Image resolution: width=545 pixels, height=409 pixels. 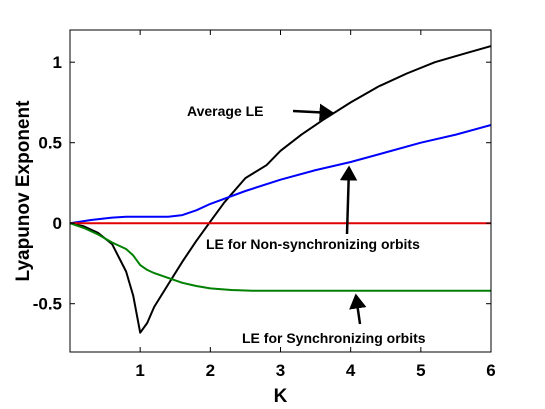 What do you see at coordinates (420, 370) in the screenshot?
I see `x-tick-label: 5` at bounding box center [420, 370].